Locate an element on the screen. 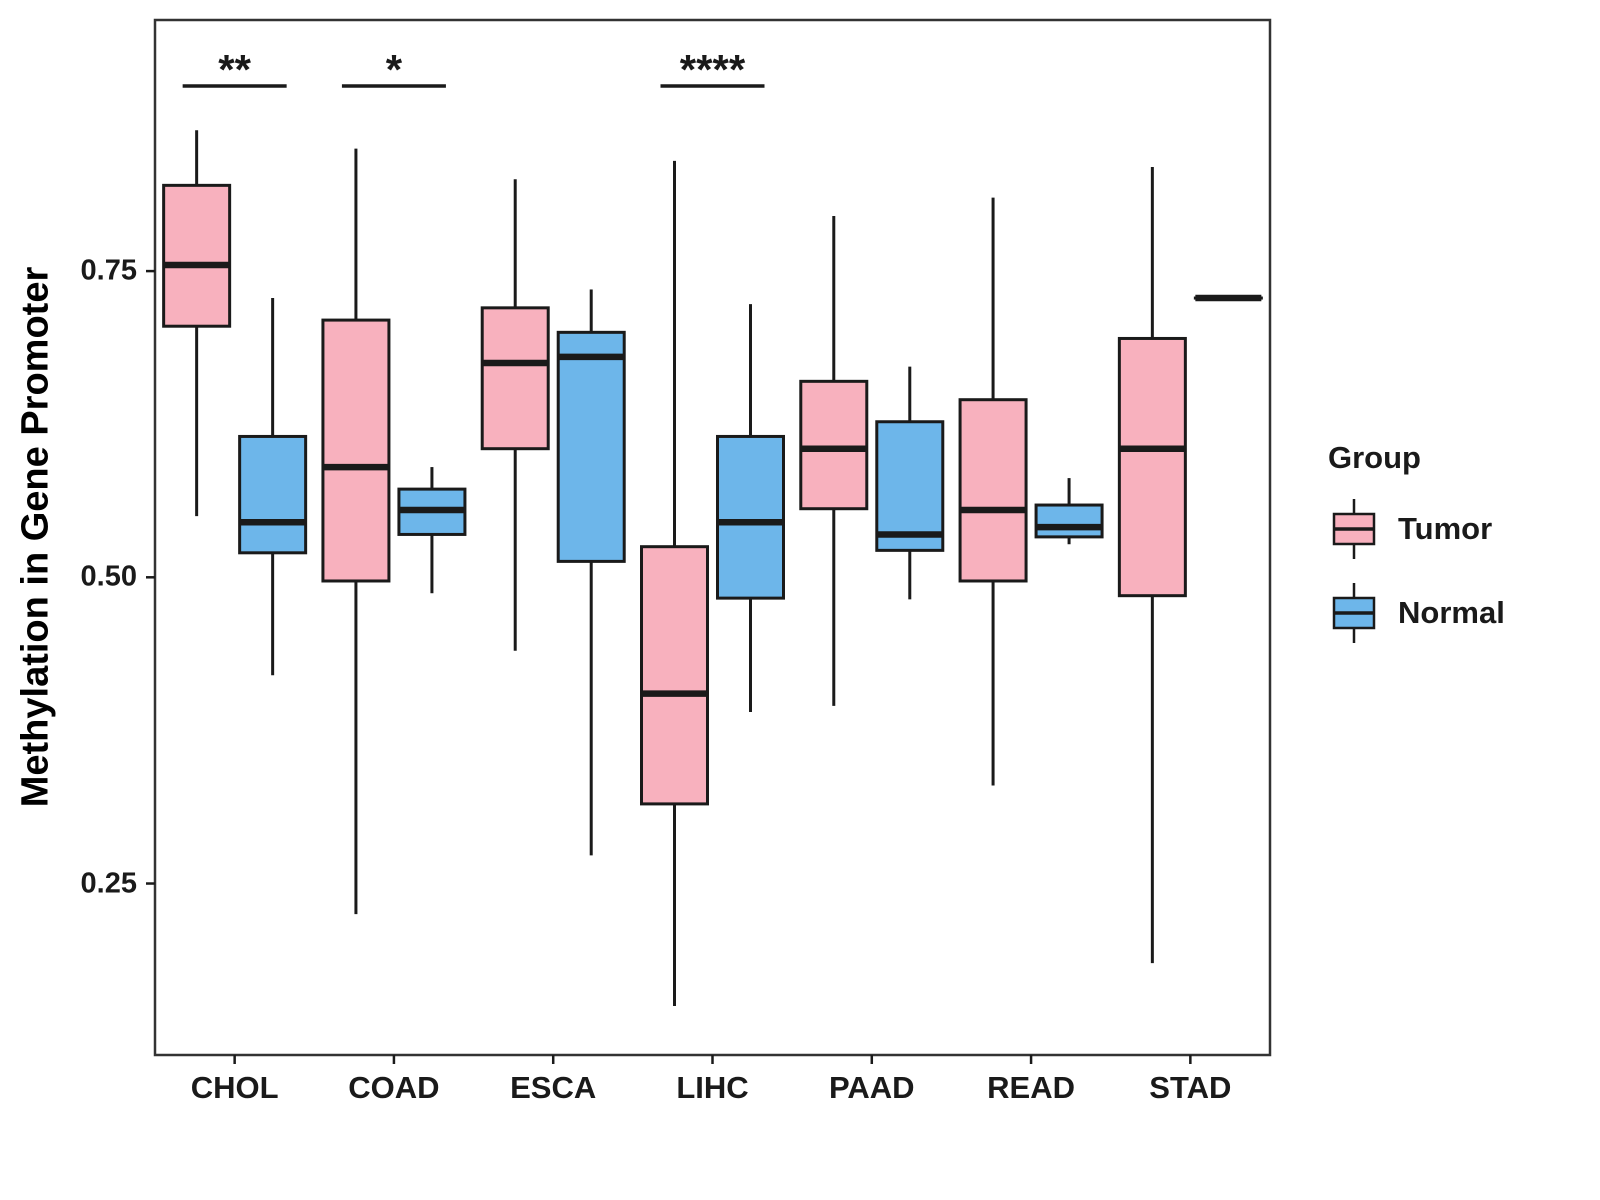 The width and height of the screenshot is (1600, 1200). significance-stars: ** is located at coordinates (234, 69).